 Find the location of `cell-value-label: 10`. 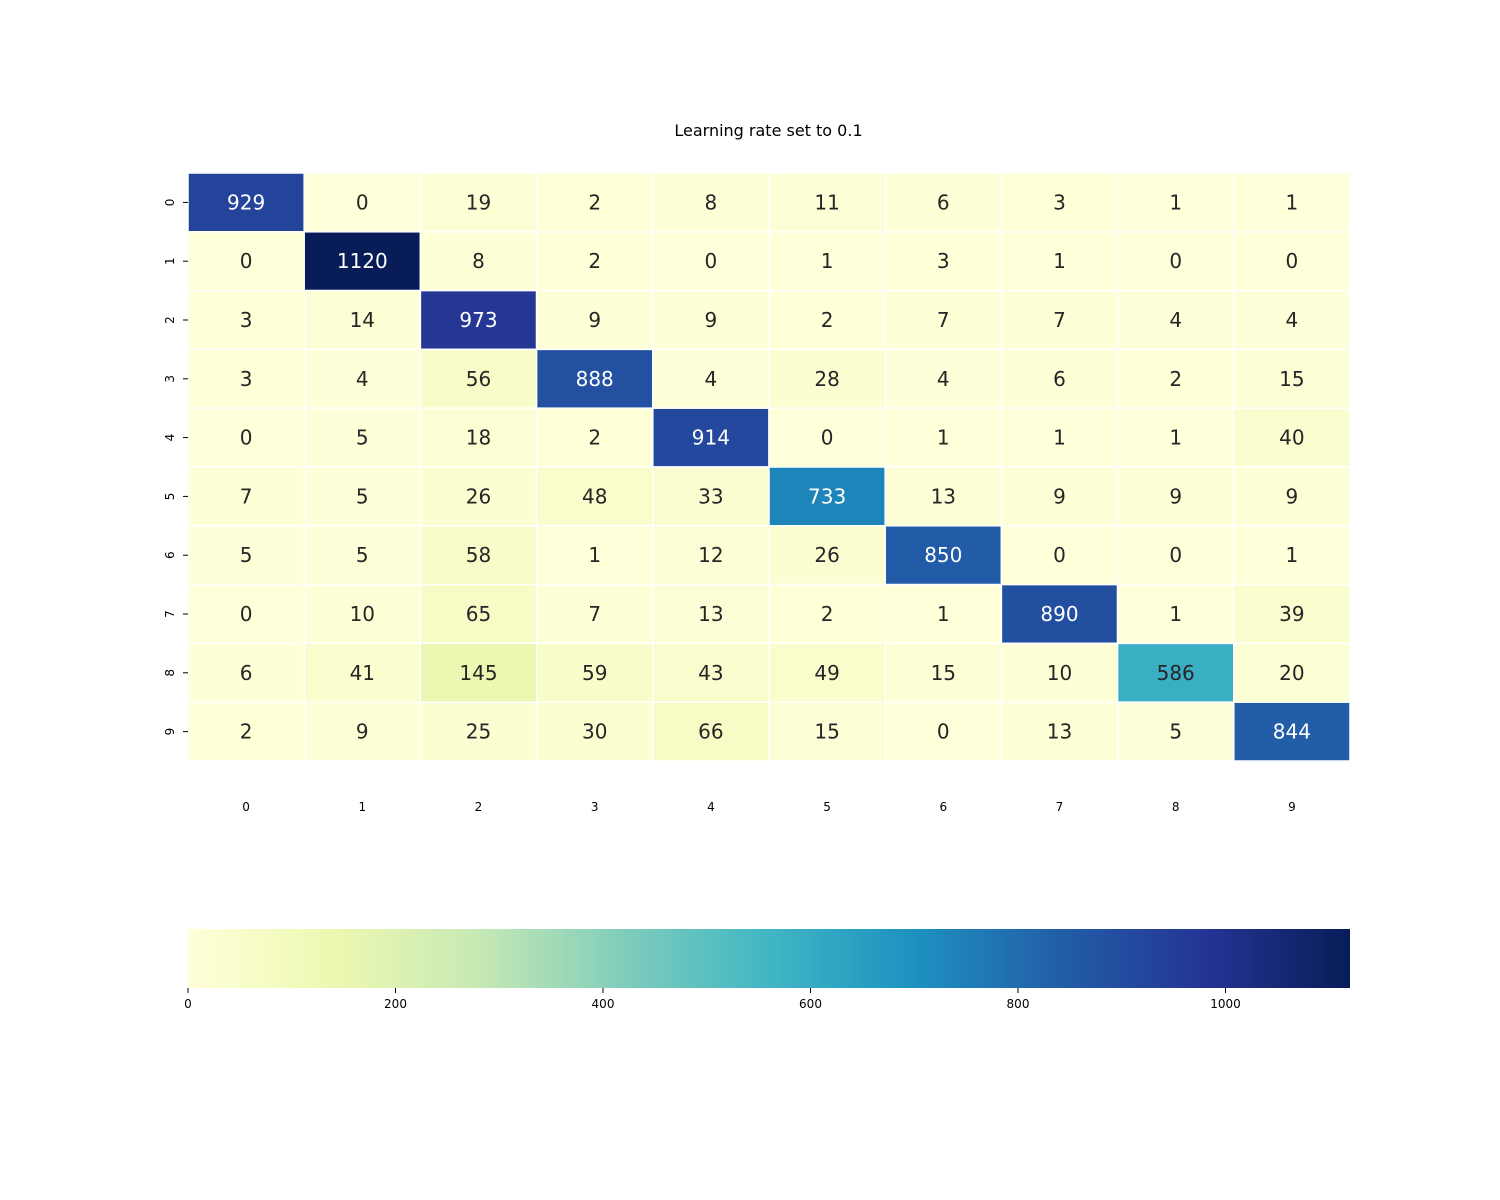

cell-value-label: 10 is located at coordinates (362, 614).